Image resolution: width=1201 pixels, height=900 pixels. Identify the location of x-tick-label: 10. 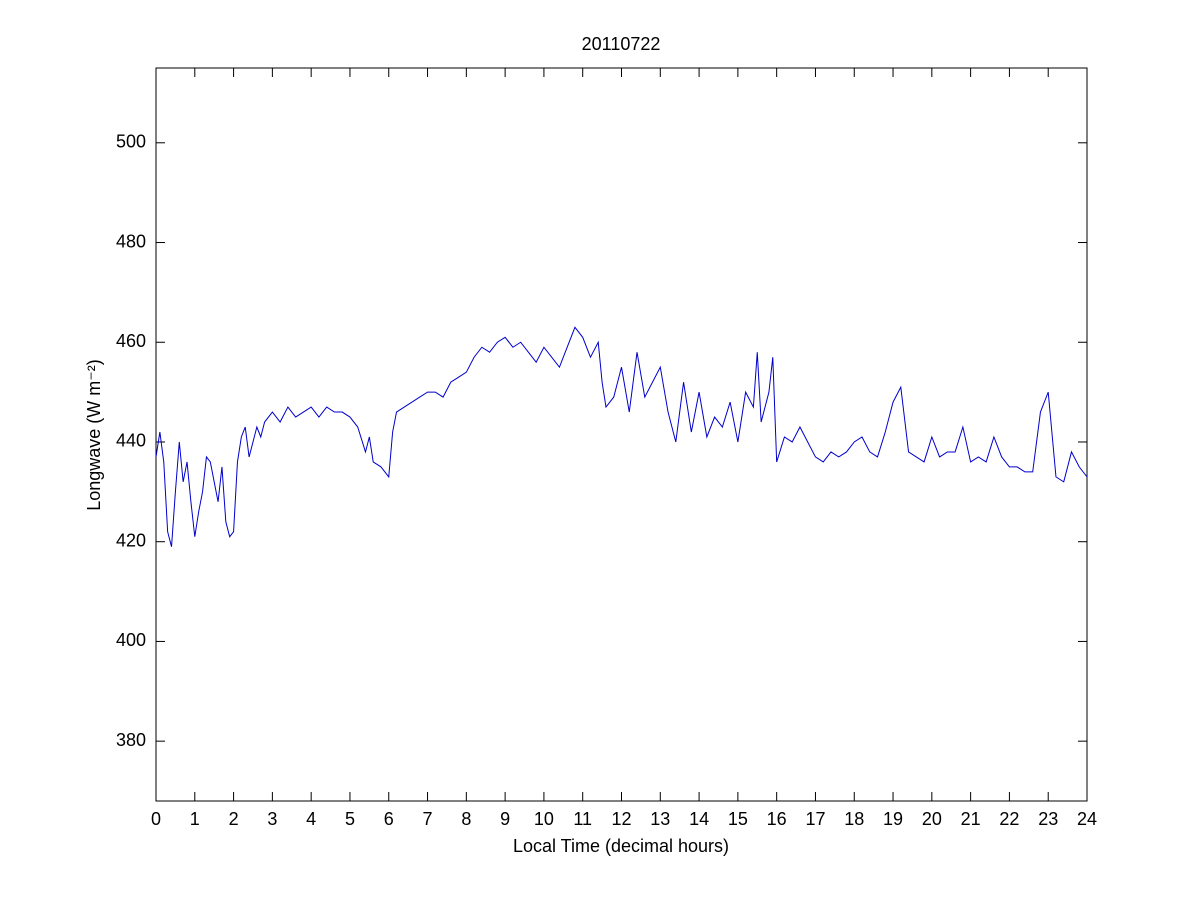
(544, 819).